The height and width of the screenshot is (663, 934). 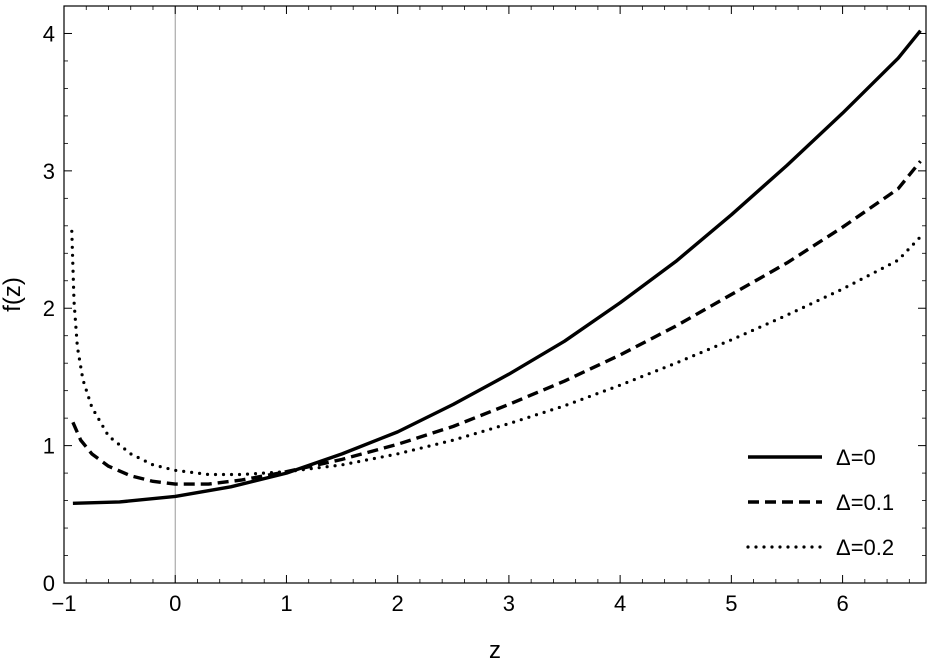 What do you see at coordinates (495, 650) in the screenshot?
I see `x-axis-title: z` at bounding box center [495, 650].